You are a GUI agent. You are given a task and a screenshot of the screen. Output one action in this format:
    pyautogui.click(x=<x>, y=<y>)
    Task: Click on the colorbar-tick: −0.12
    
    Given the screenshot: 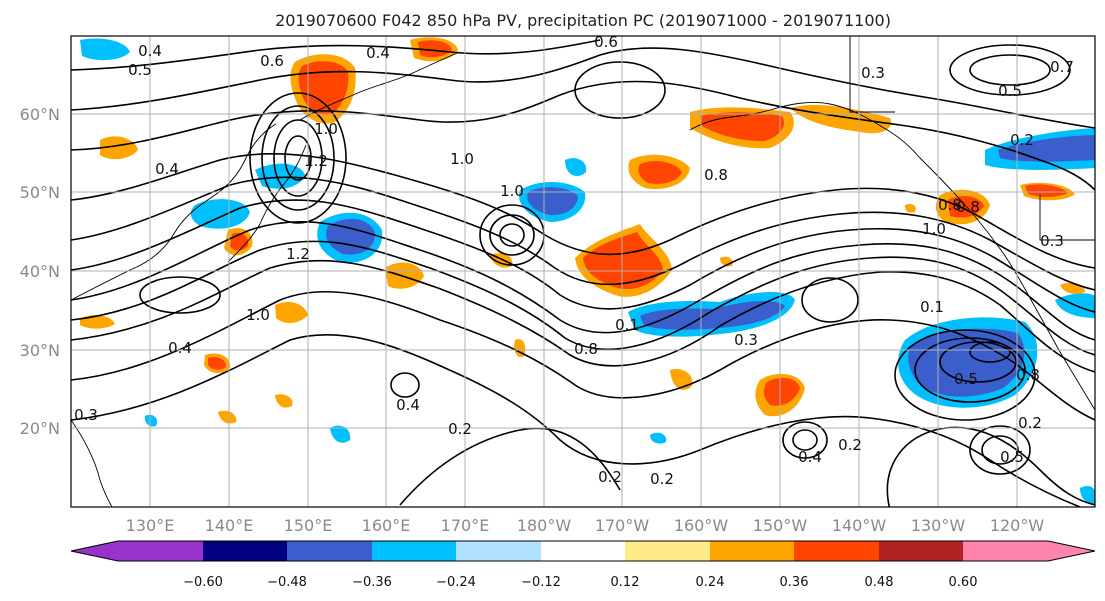 What is the action you would take?
    pyautogui.click(x=541, y=582)
    